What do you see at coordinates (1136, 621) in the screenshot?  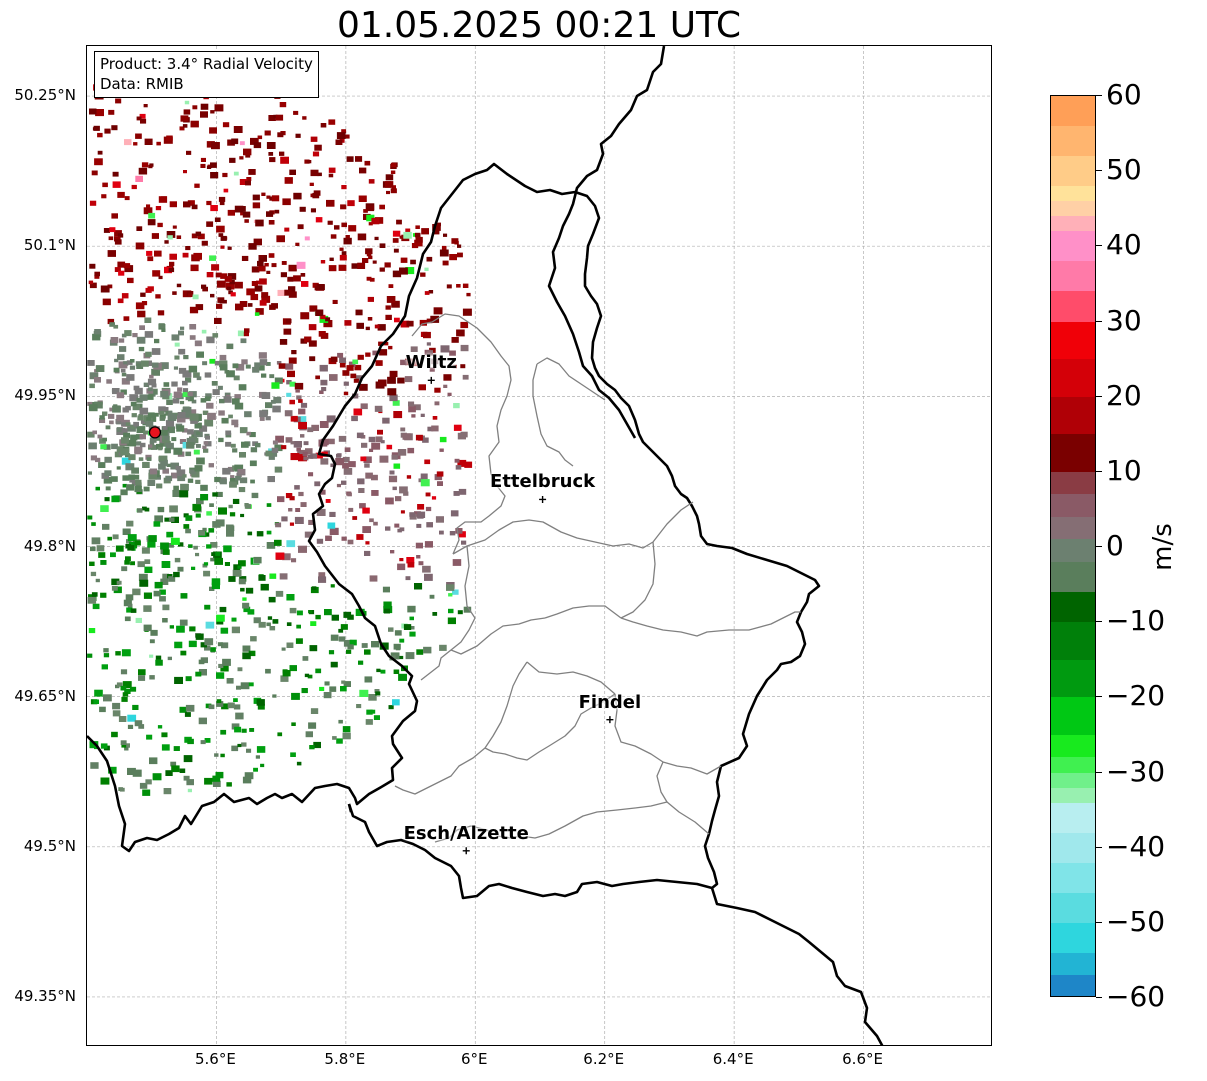 I see `colorbar-tick-label: −10` at bounding box center [1136, 621].